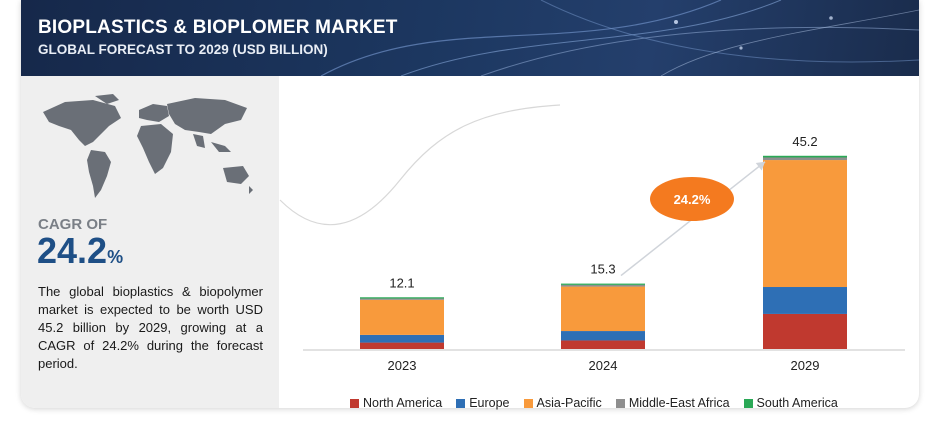  Describe the element at coordinates (403, 403) in the screenshot. I see `legend-label: North America` at that location.